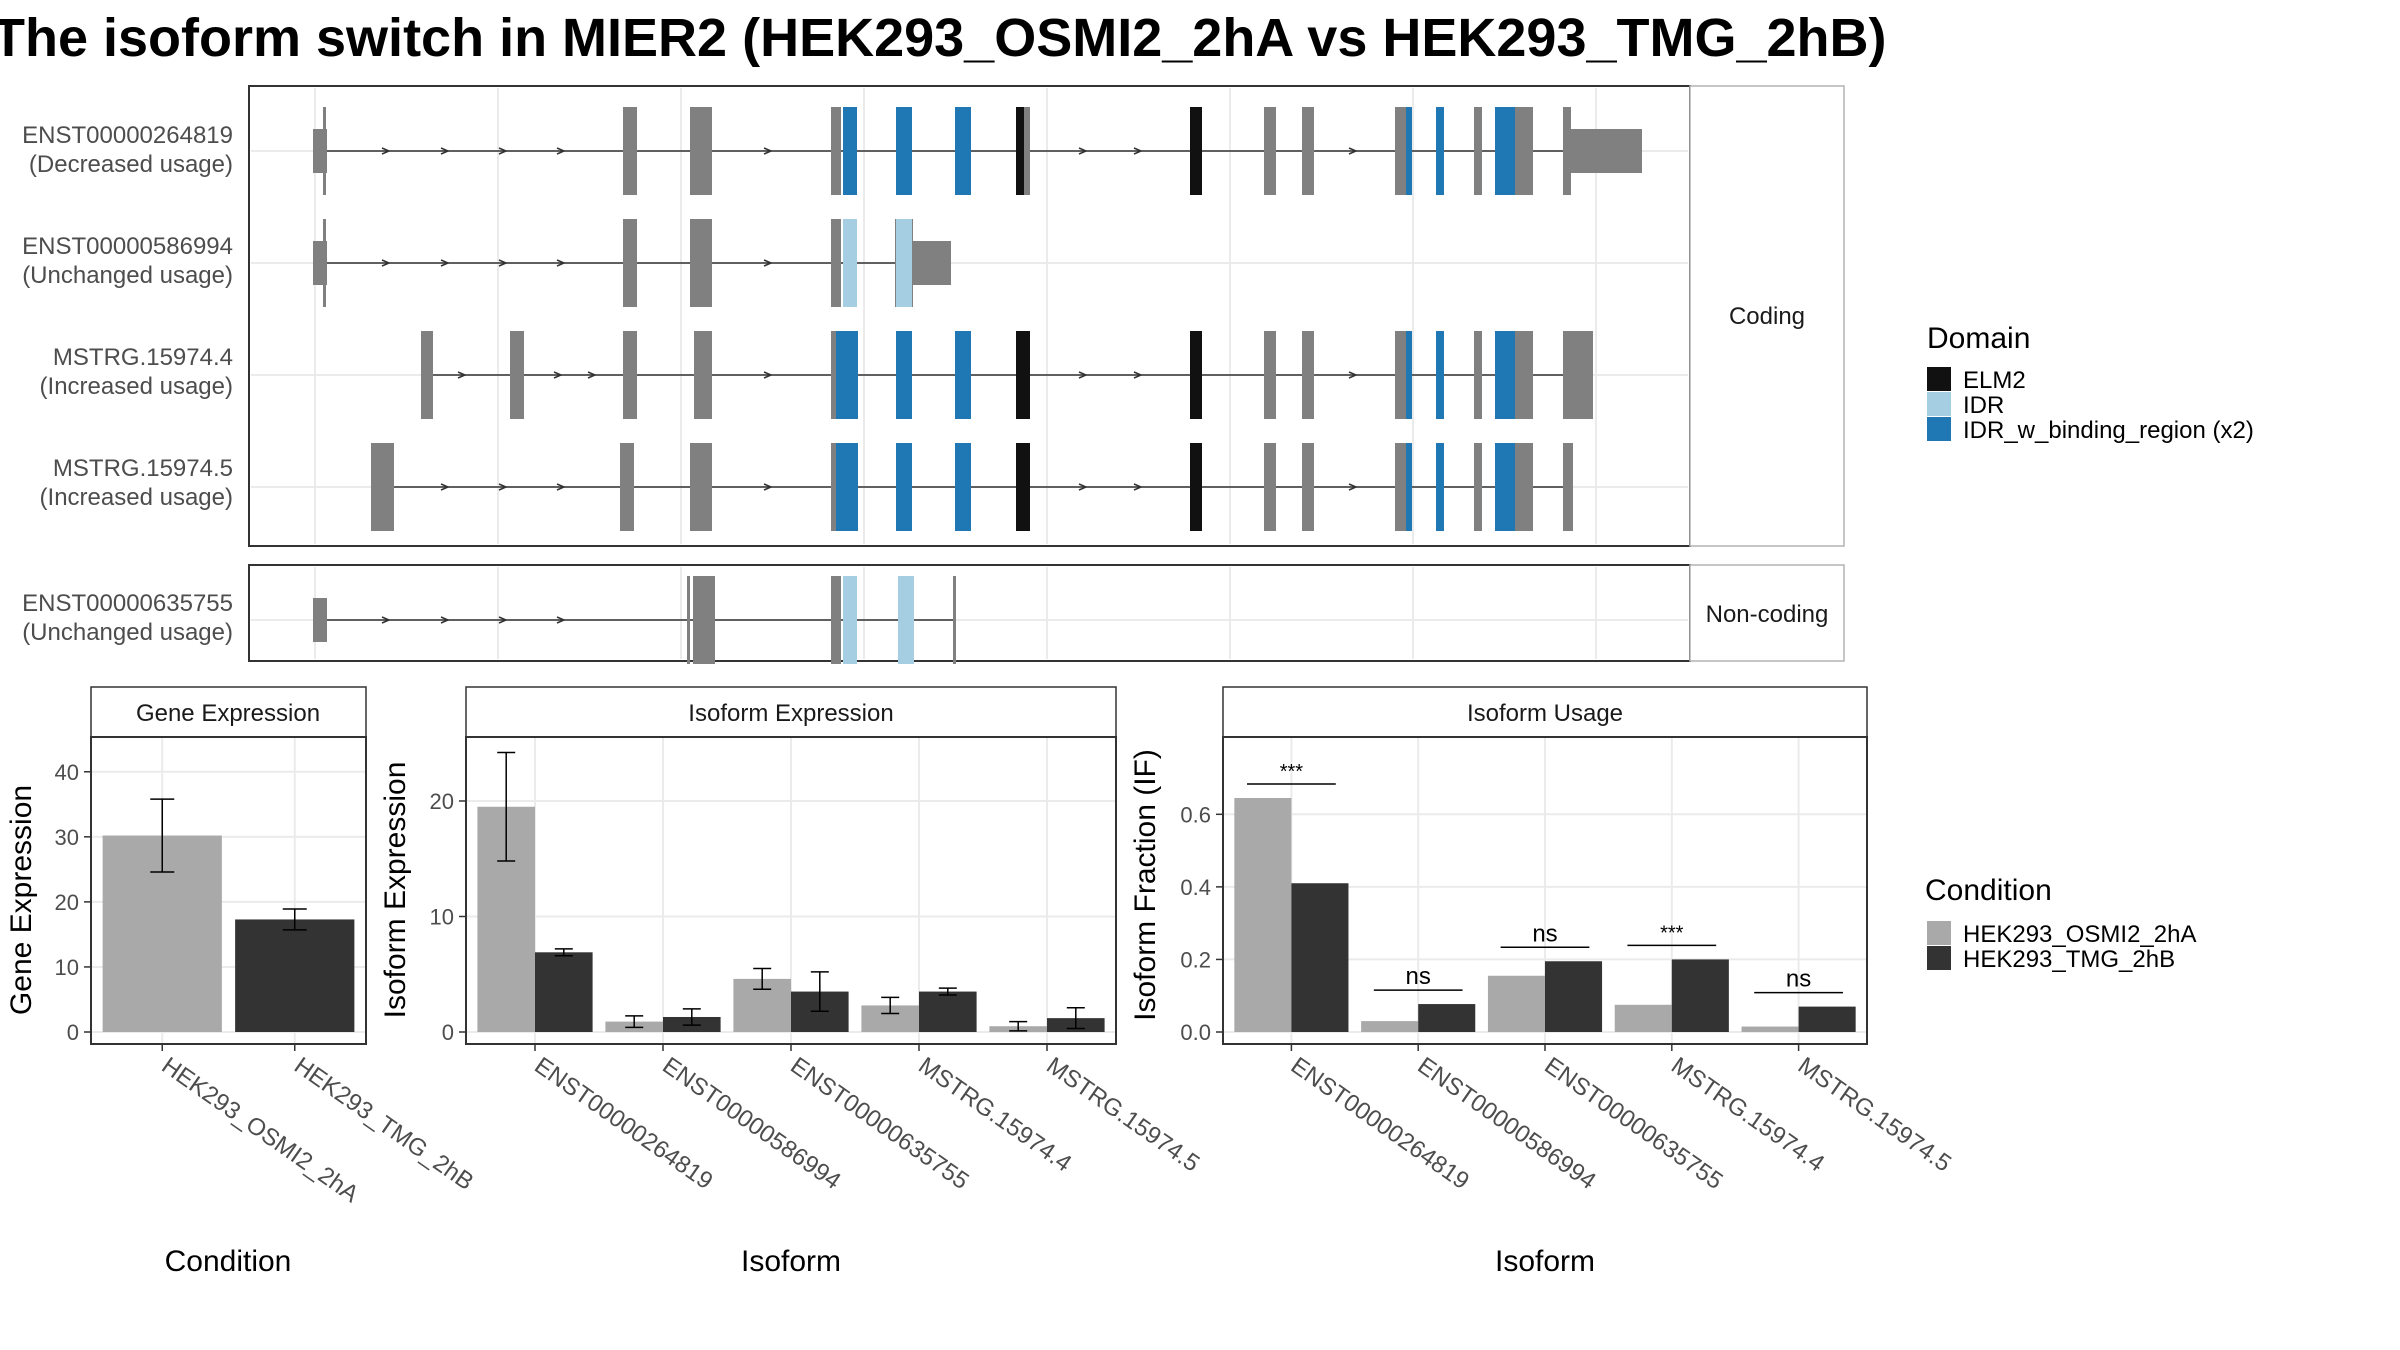 The width and height of the screenshot is (2400, 1350). Describe the element at coordinates (143, 357) in the screenshot. I see `transcript-label-3-id: MSTRG.15974.4` at that location.